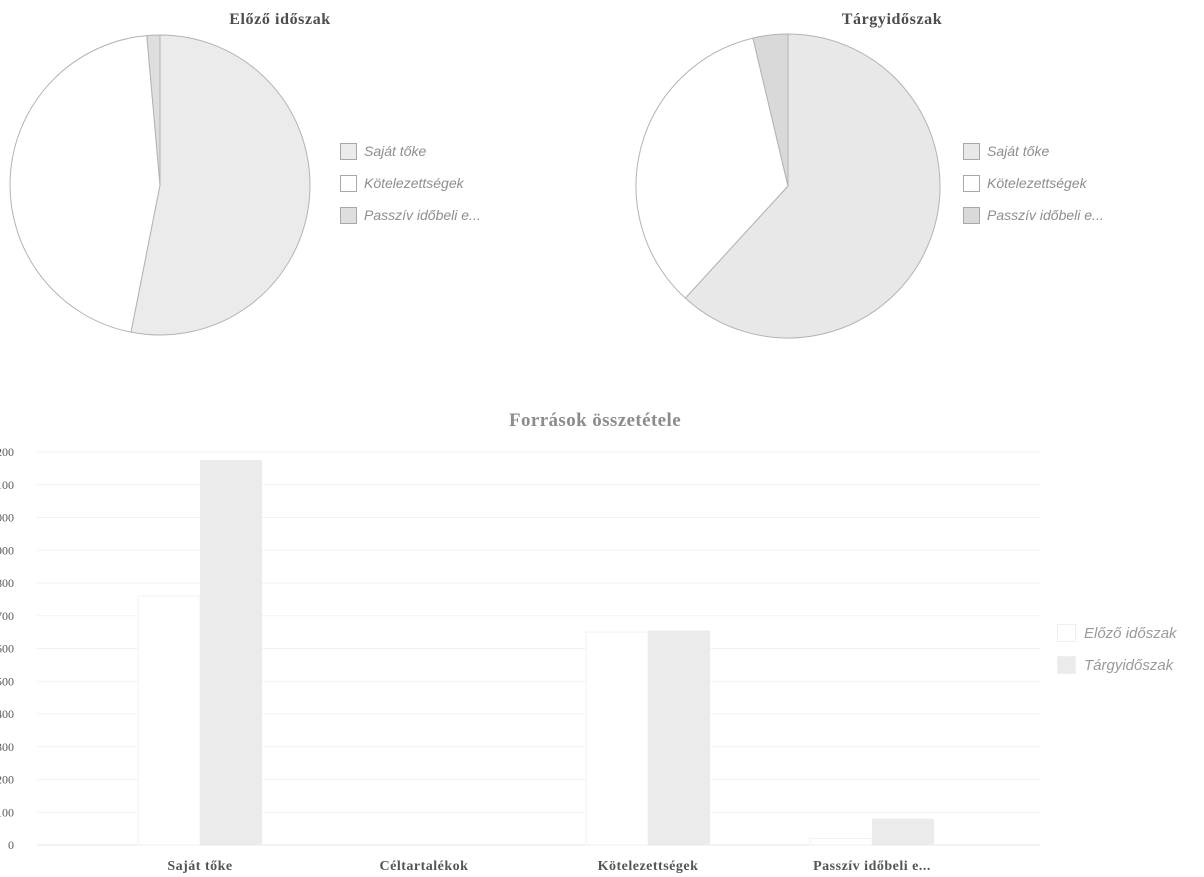 This screenshot has height=877, width=1204. Describe the element at coordinates (595, 420) in the screenshot. I see `bar-chart-title: Források összetétele` at that location.